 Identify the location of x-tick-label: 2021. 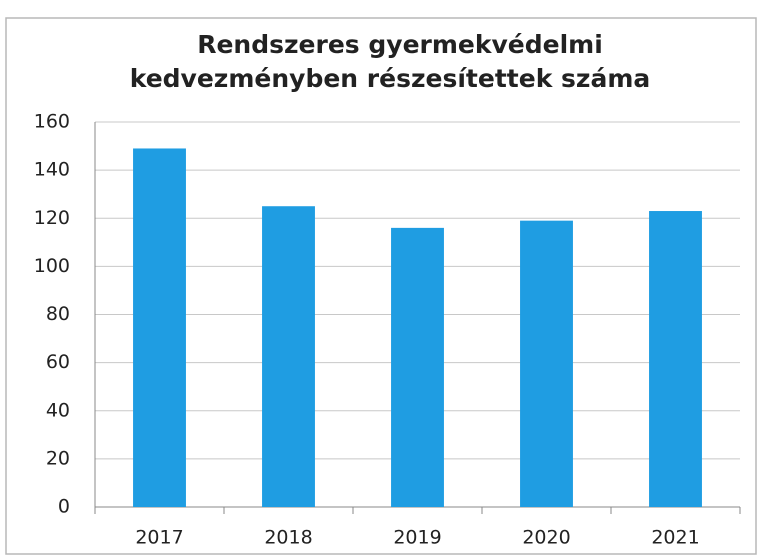
(675, 538).